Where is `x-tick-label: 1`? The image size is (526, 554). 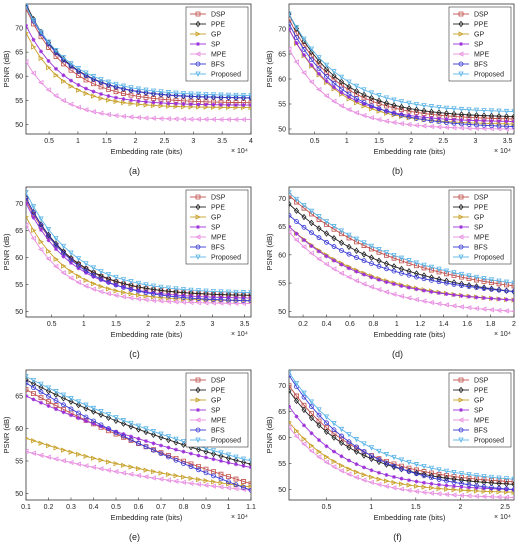 x-tick-label: 1 is located at coordinates (347, 141).